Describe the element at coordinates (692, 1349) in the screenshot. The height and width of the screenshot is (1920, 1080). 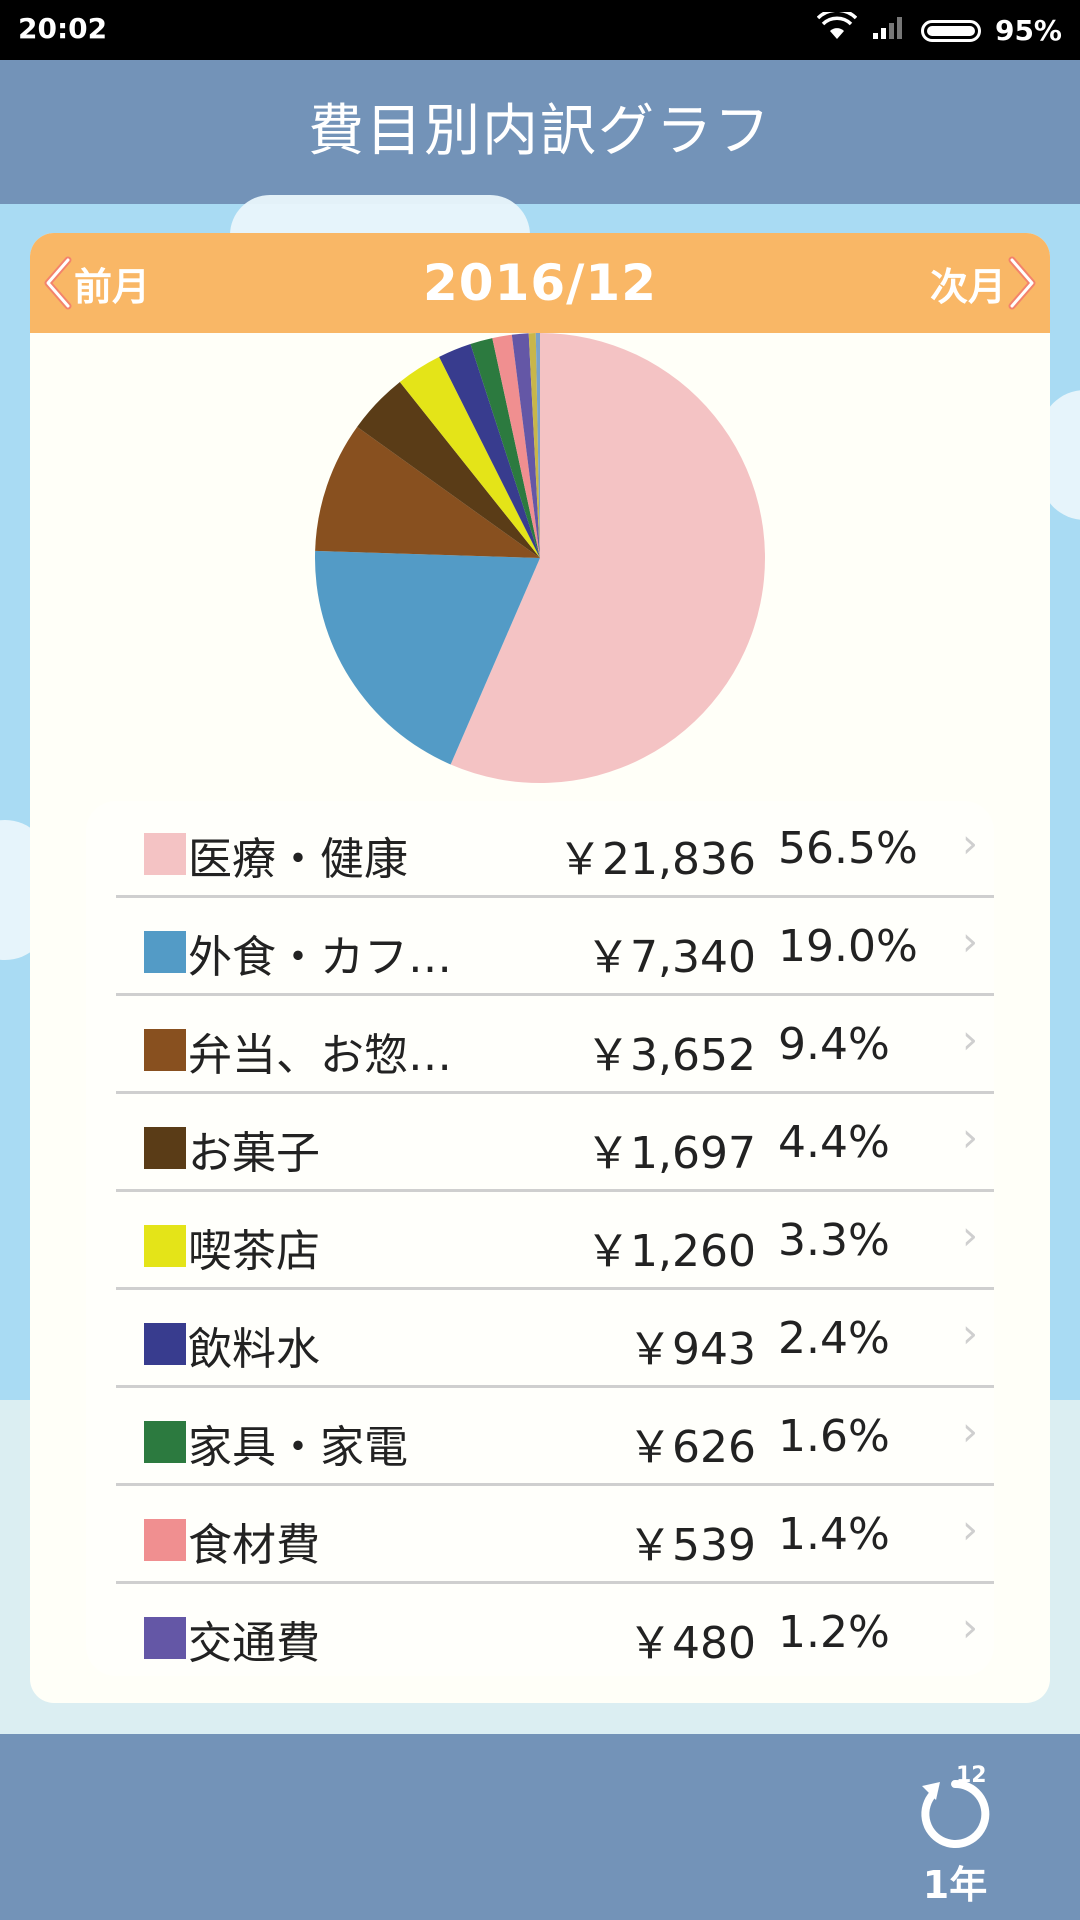
I see `category-amount: ￥943` at that location.